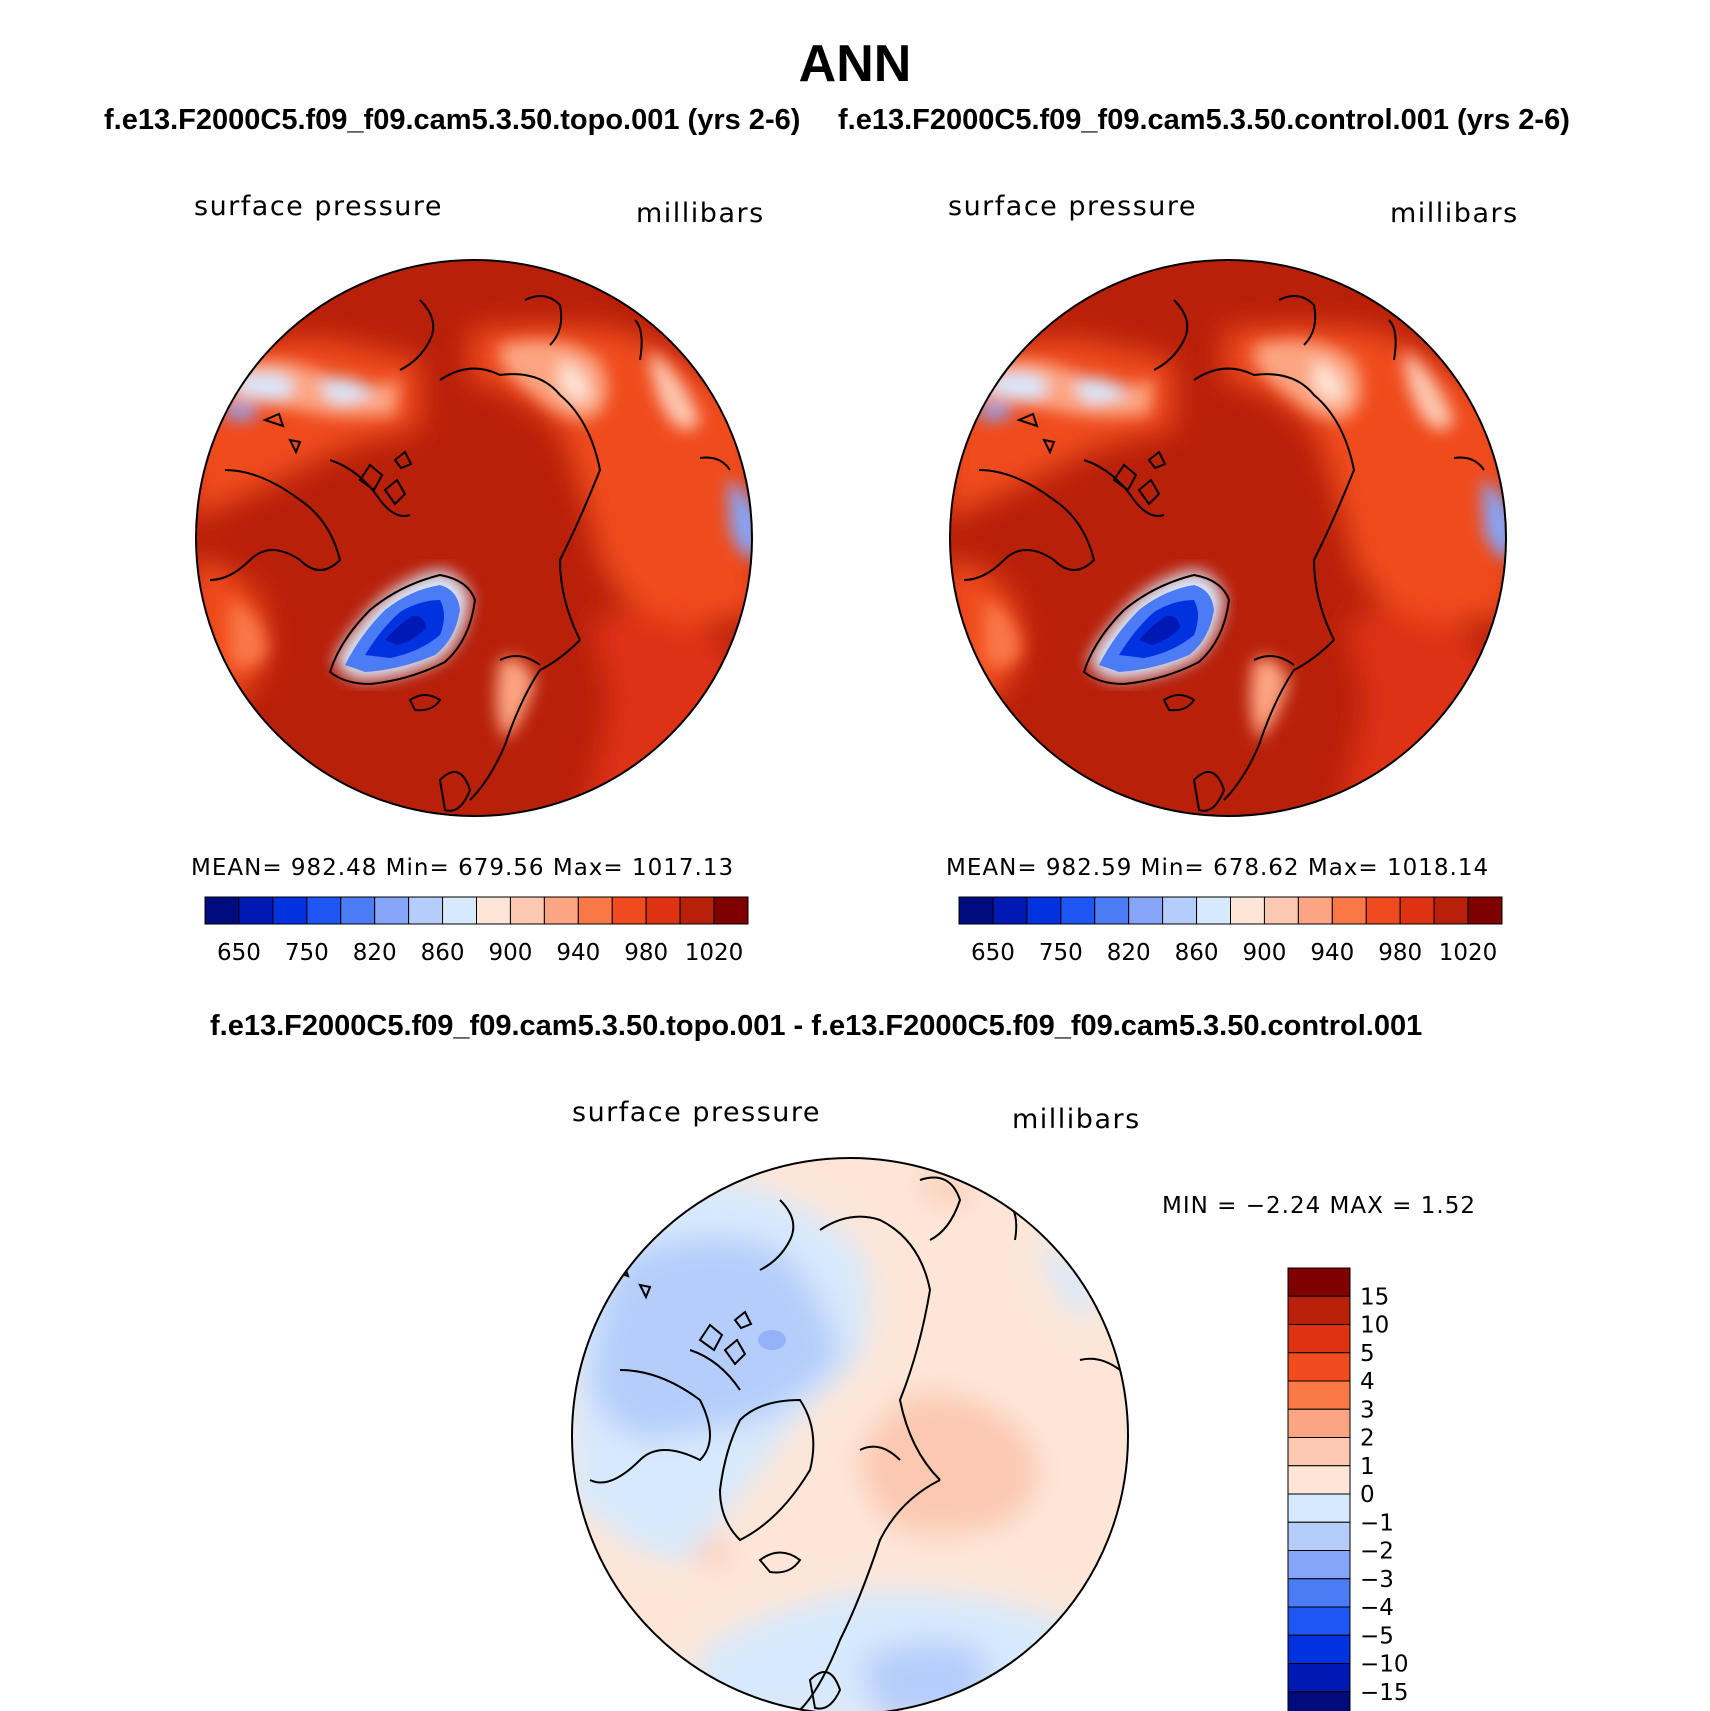 Image resolution: width=1710 pixels, height=1711 pixels. I want to click on units-label-control: millibars, so click(1454, 213).